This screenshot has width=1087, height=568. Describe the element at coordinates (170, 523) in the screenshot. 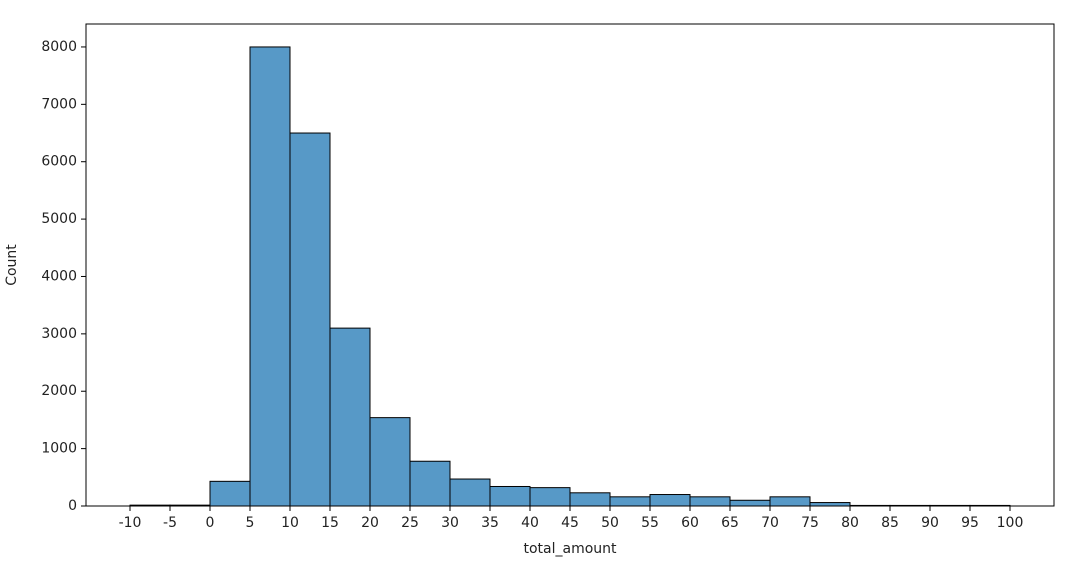

I see `x-tick-label: -5` at that location.